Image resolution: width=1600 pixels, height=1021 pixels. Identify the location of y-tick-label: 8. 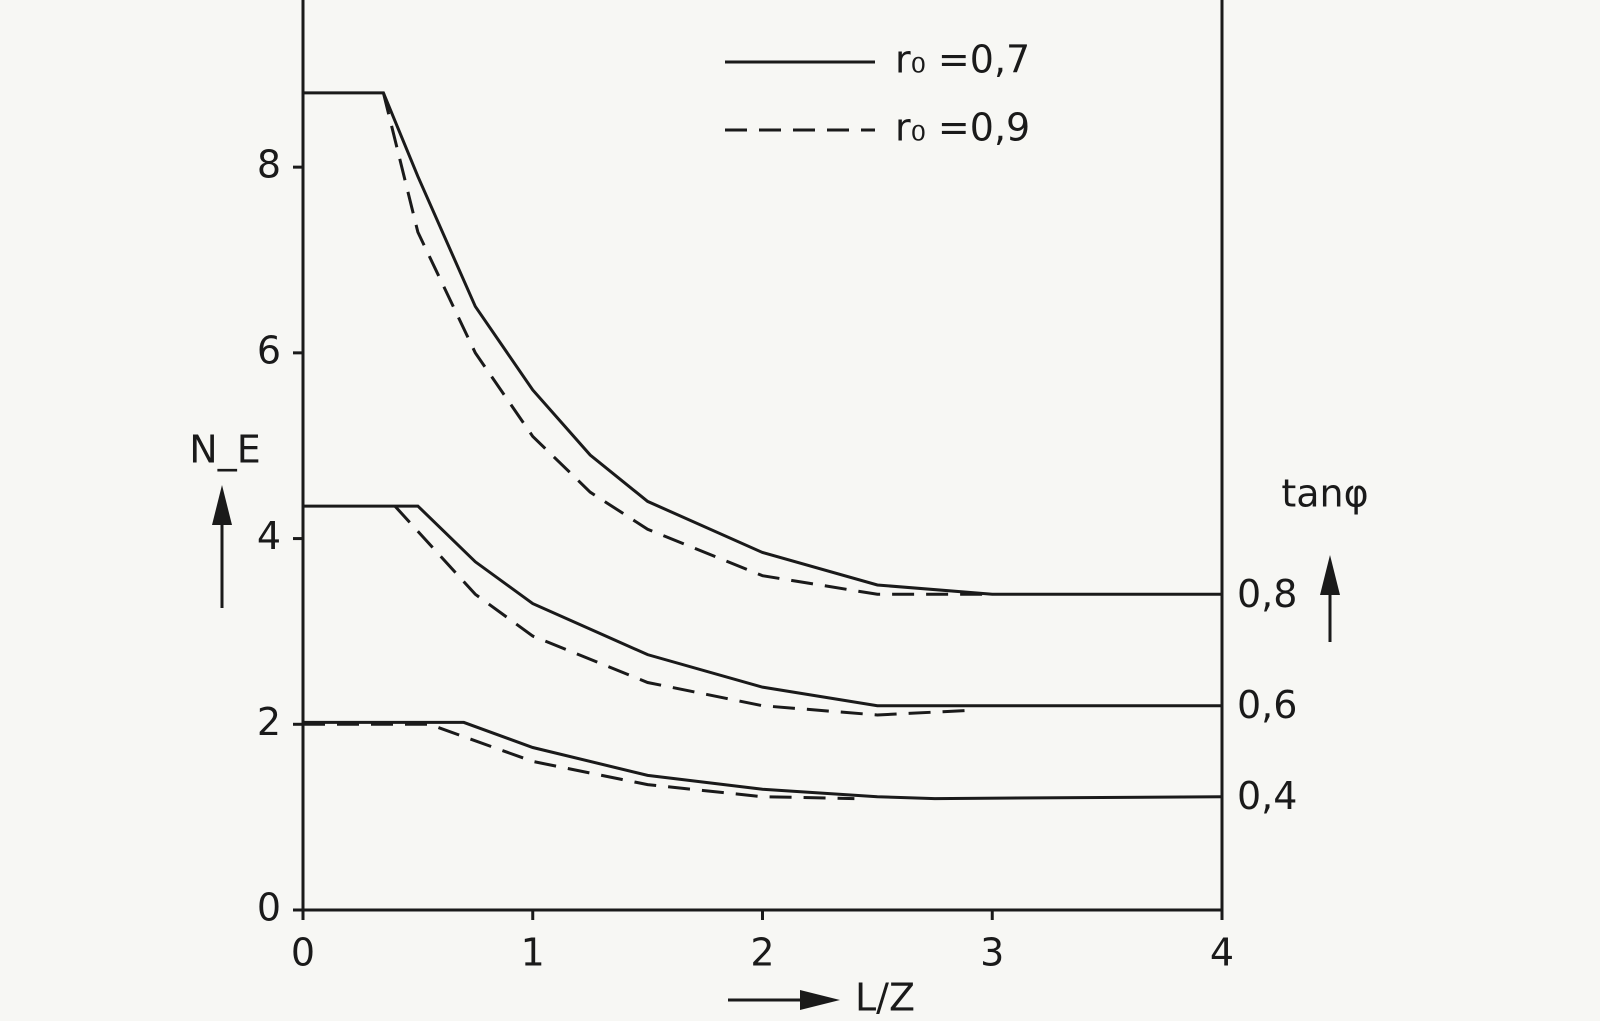
(269, 165).